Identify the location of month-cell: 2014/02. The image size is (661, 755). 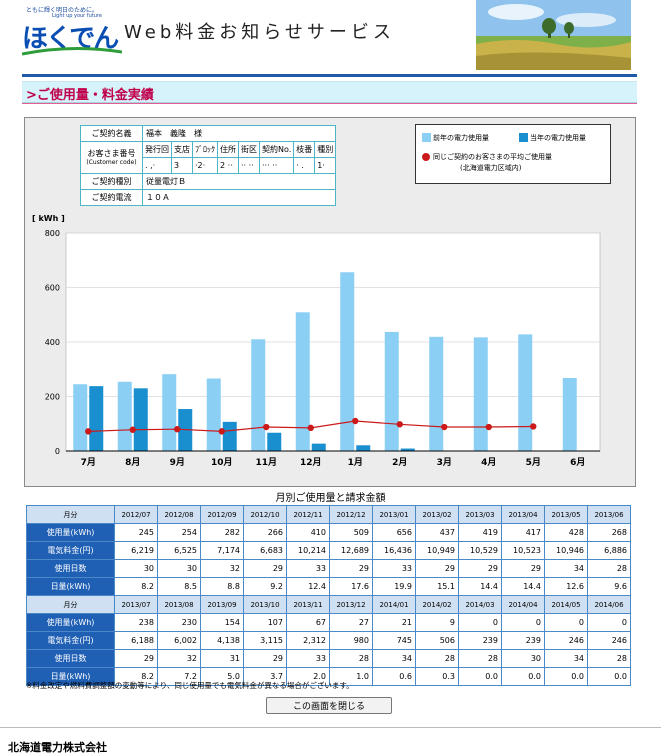
(437, 604).